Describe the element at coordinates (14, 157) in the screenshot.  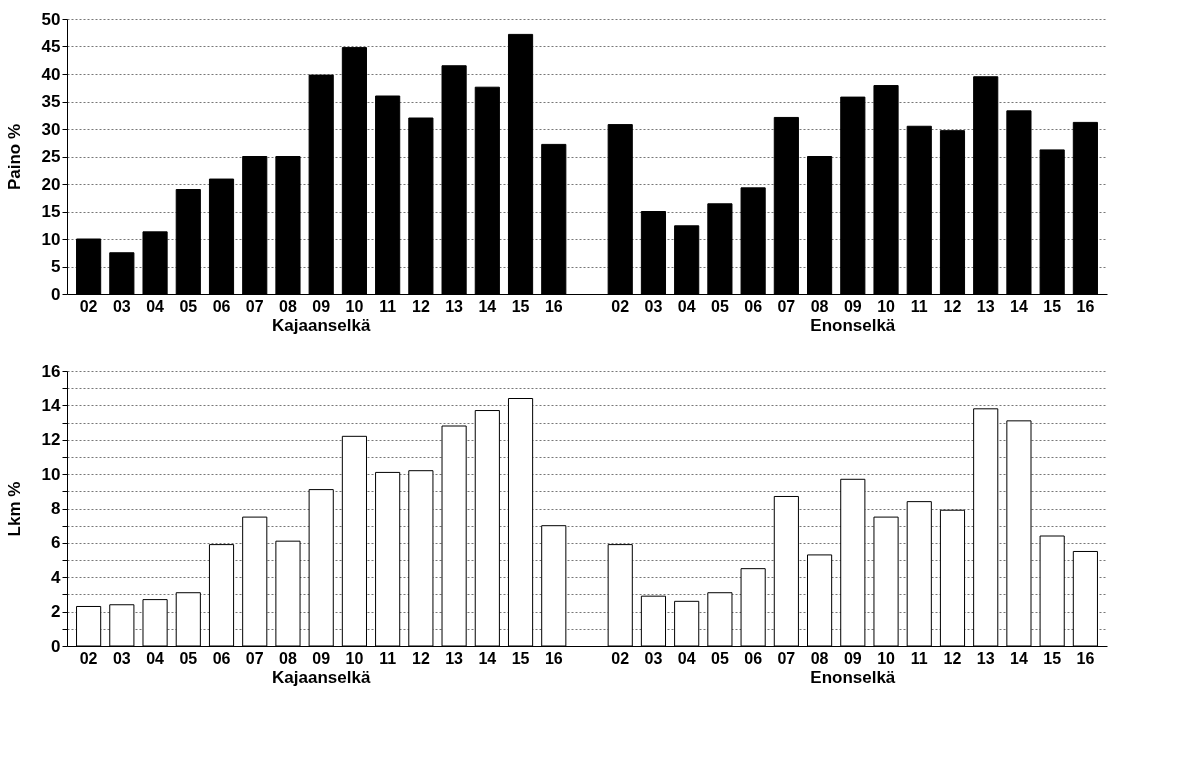
I see `y-axis-title: Paino %` at that location.